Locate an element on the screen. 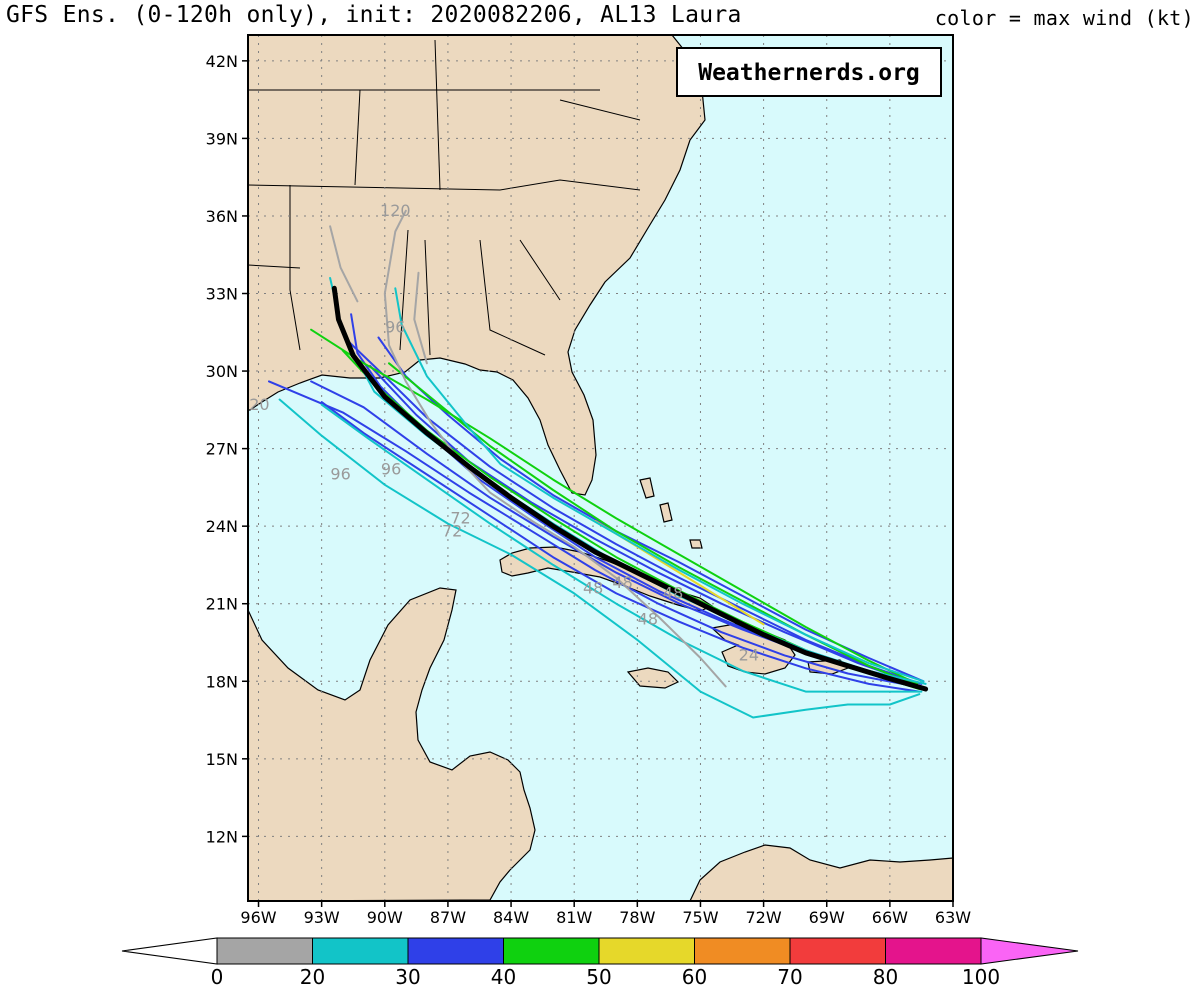 This screenshot has width=1200, height=992. colorbar-over-arrow is located at coordinates (1029, 951).